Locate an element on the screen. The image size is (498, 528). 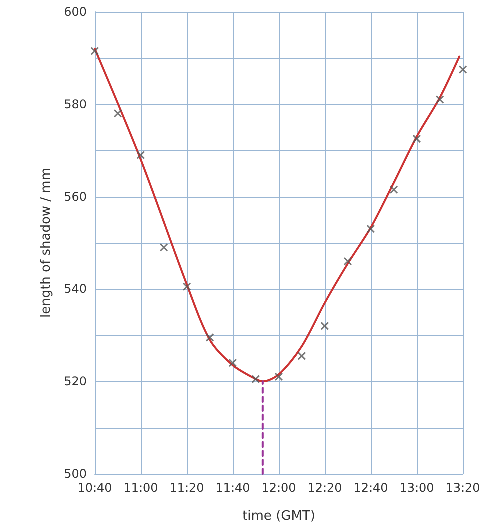
x-tick-label: 11:40 is located at coordinates (233, 488).